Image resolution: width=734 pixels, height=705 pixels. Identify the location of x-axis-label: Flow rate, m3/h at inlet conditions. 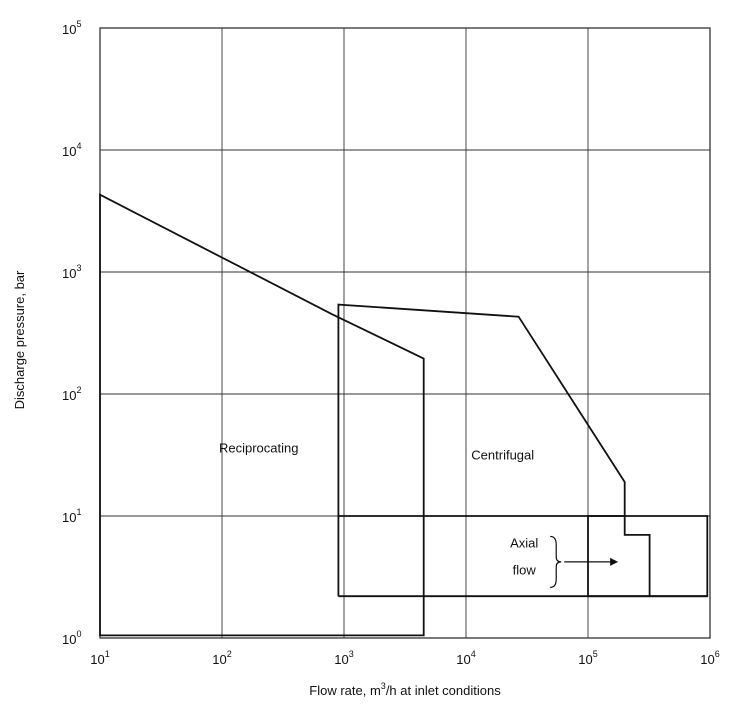
(405, 689).